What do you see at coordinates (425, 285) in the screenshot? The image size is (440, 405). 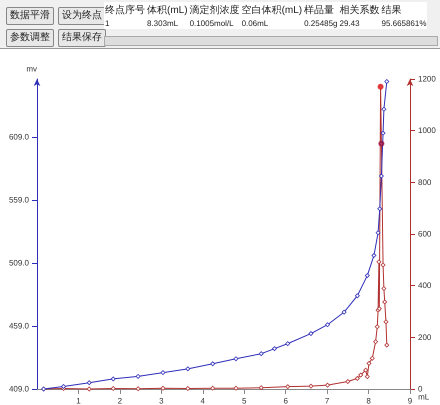 I see `y2-tick-label: 400` at bounding box center [425, 285].